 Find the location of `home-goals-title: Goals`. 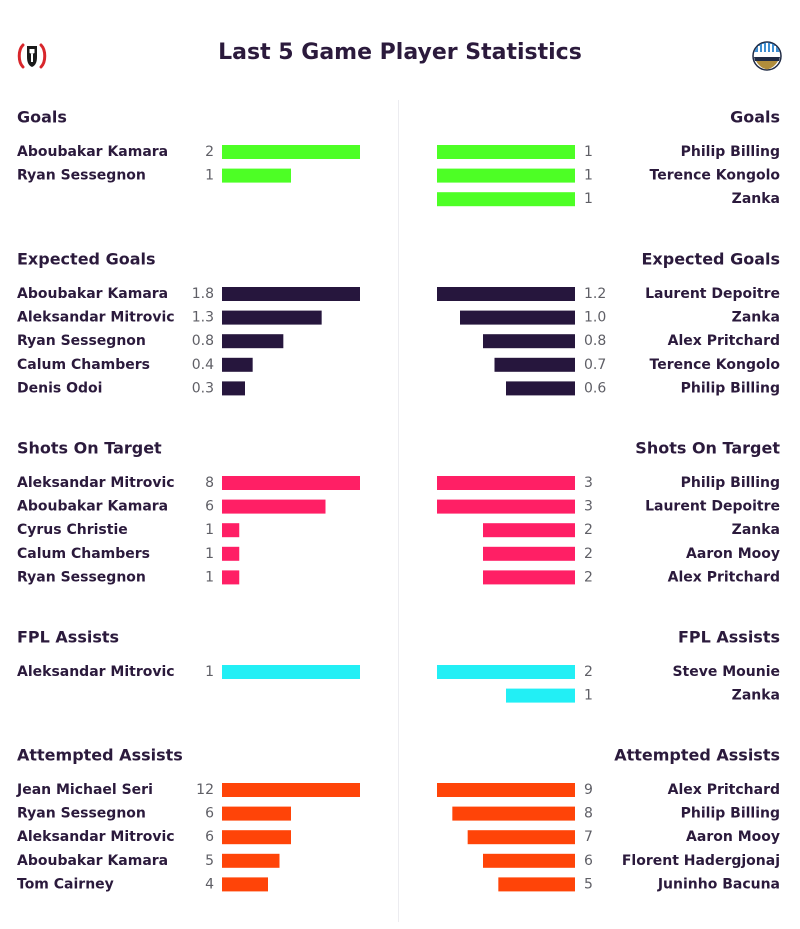

home-goals-title: Goals is located at coordinates (42, 117).